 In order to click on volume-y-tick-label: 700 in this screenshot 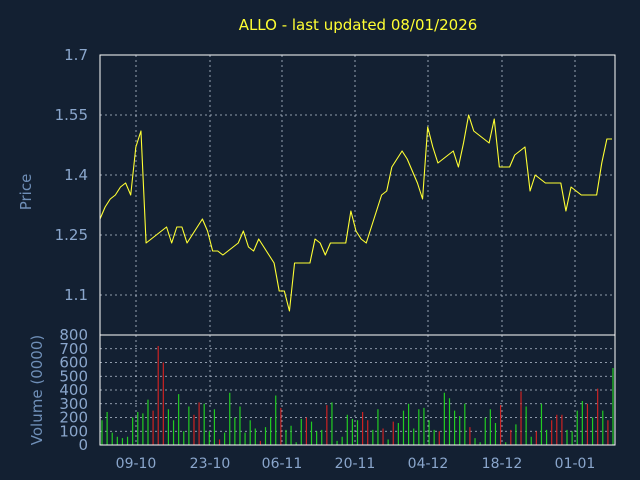, I will do `click(73, 349)`.